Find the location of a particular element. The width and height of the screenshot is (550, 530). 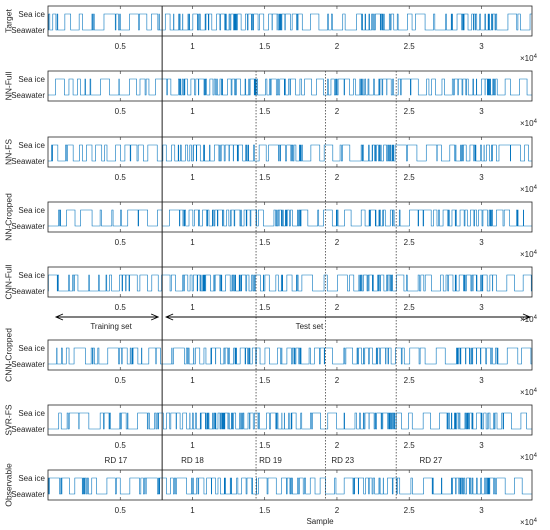

panel-label: SVR-FS is located at coordinates (8, 420).